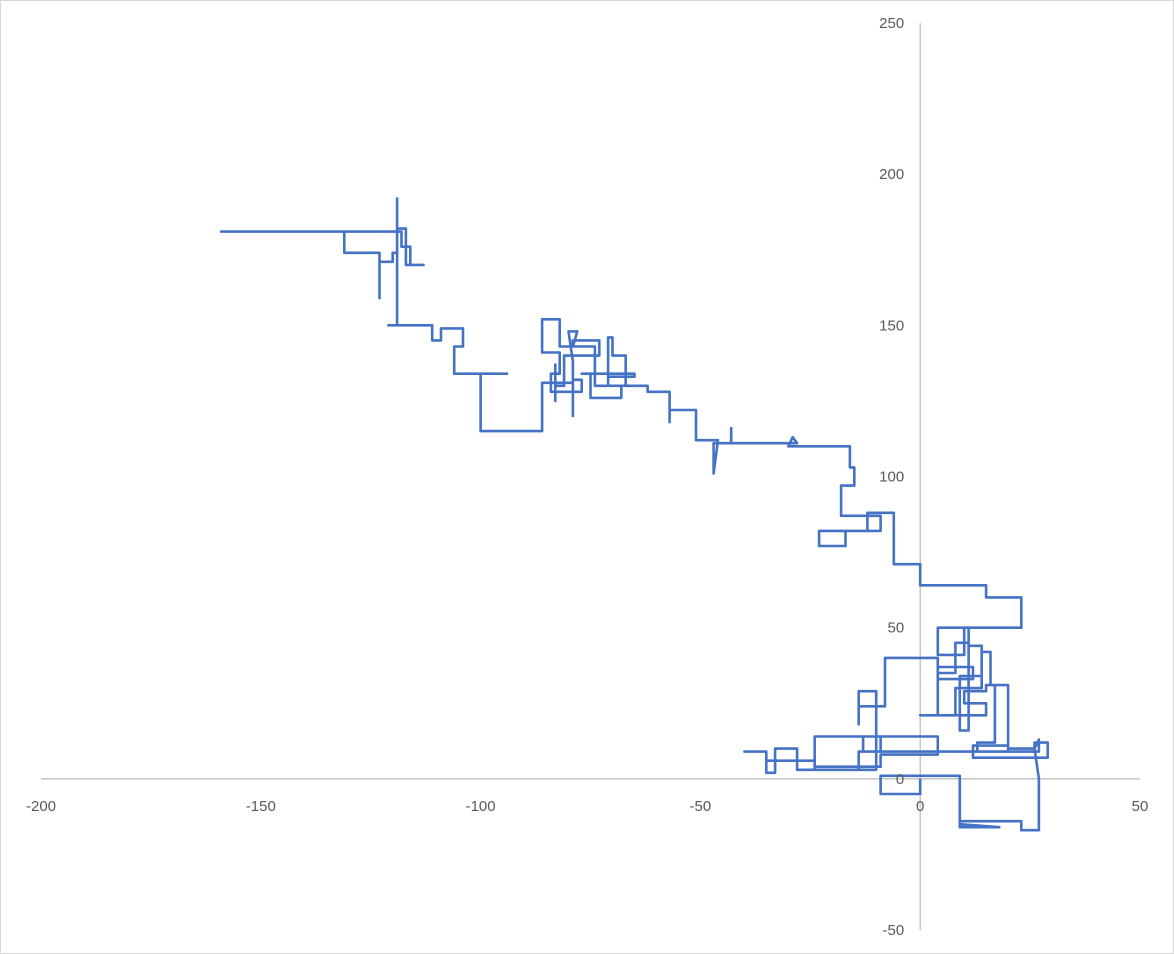 The height and width of the screenshot is (954, 1174). What do you see at coordinates (1140, 806) in the screenshot?
I see `x-tick-label: 50` at bounding box center [1140, 806].